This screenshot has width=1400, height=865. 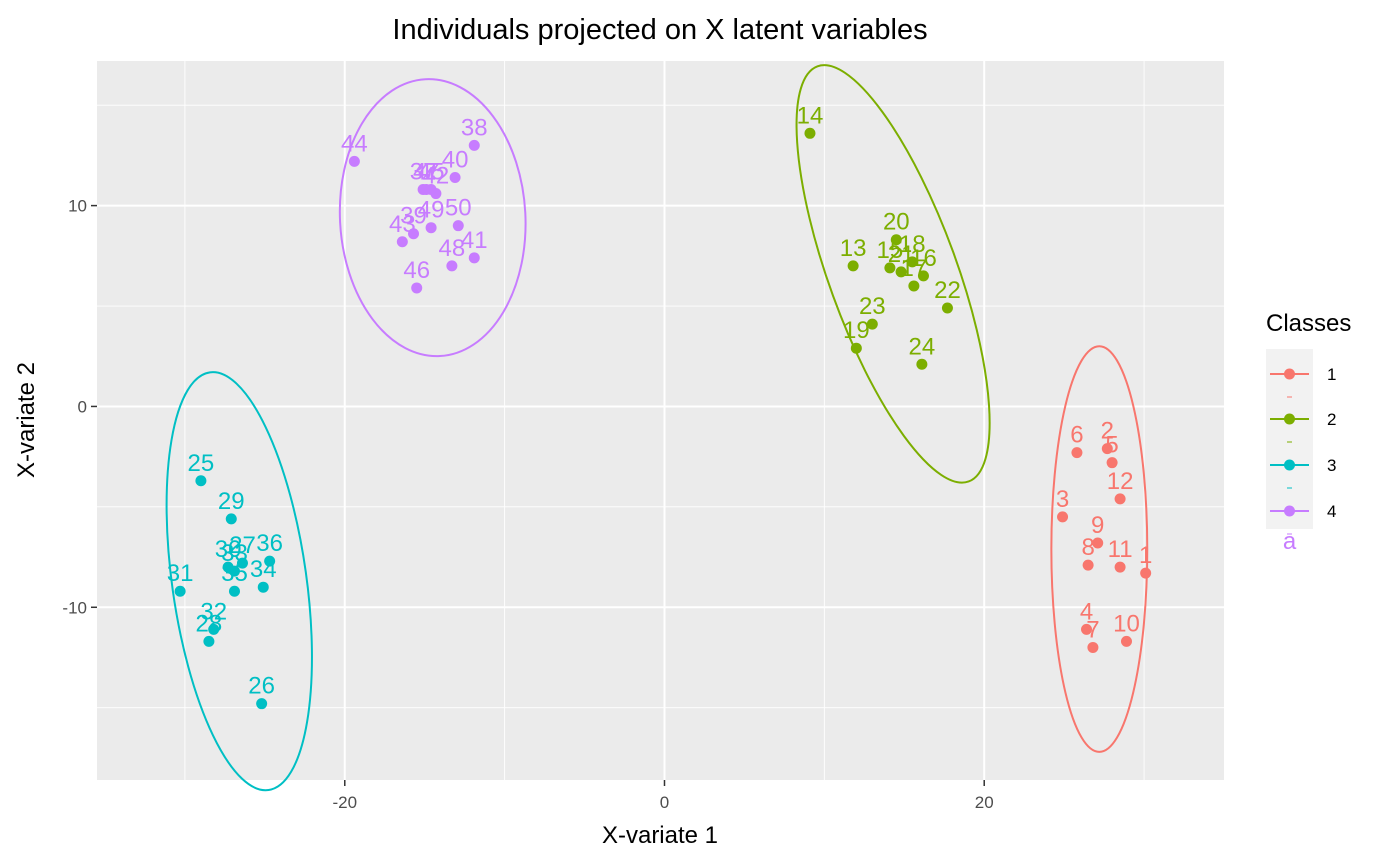 What do you see at coordinates (1145, 555) in the screenshot?
I see `point-label: 1` at bounding box center [1145, 555].